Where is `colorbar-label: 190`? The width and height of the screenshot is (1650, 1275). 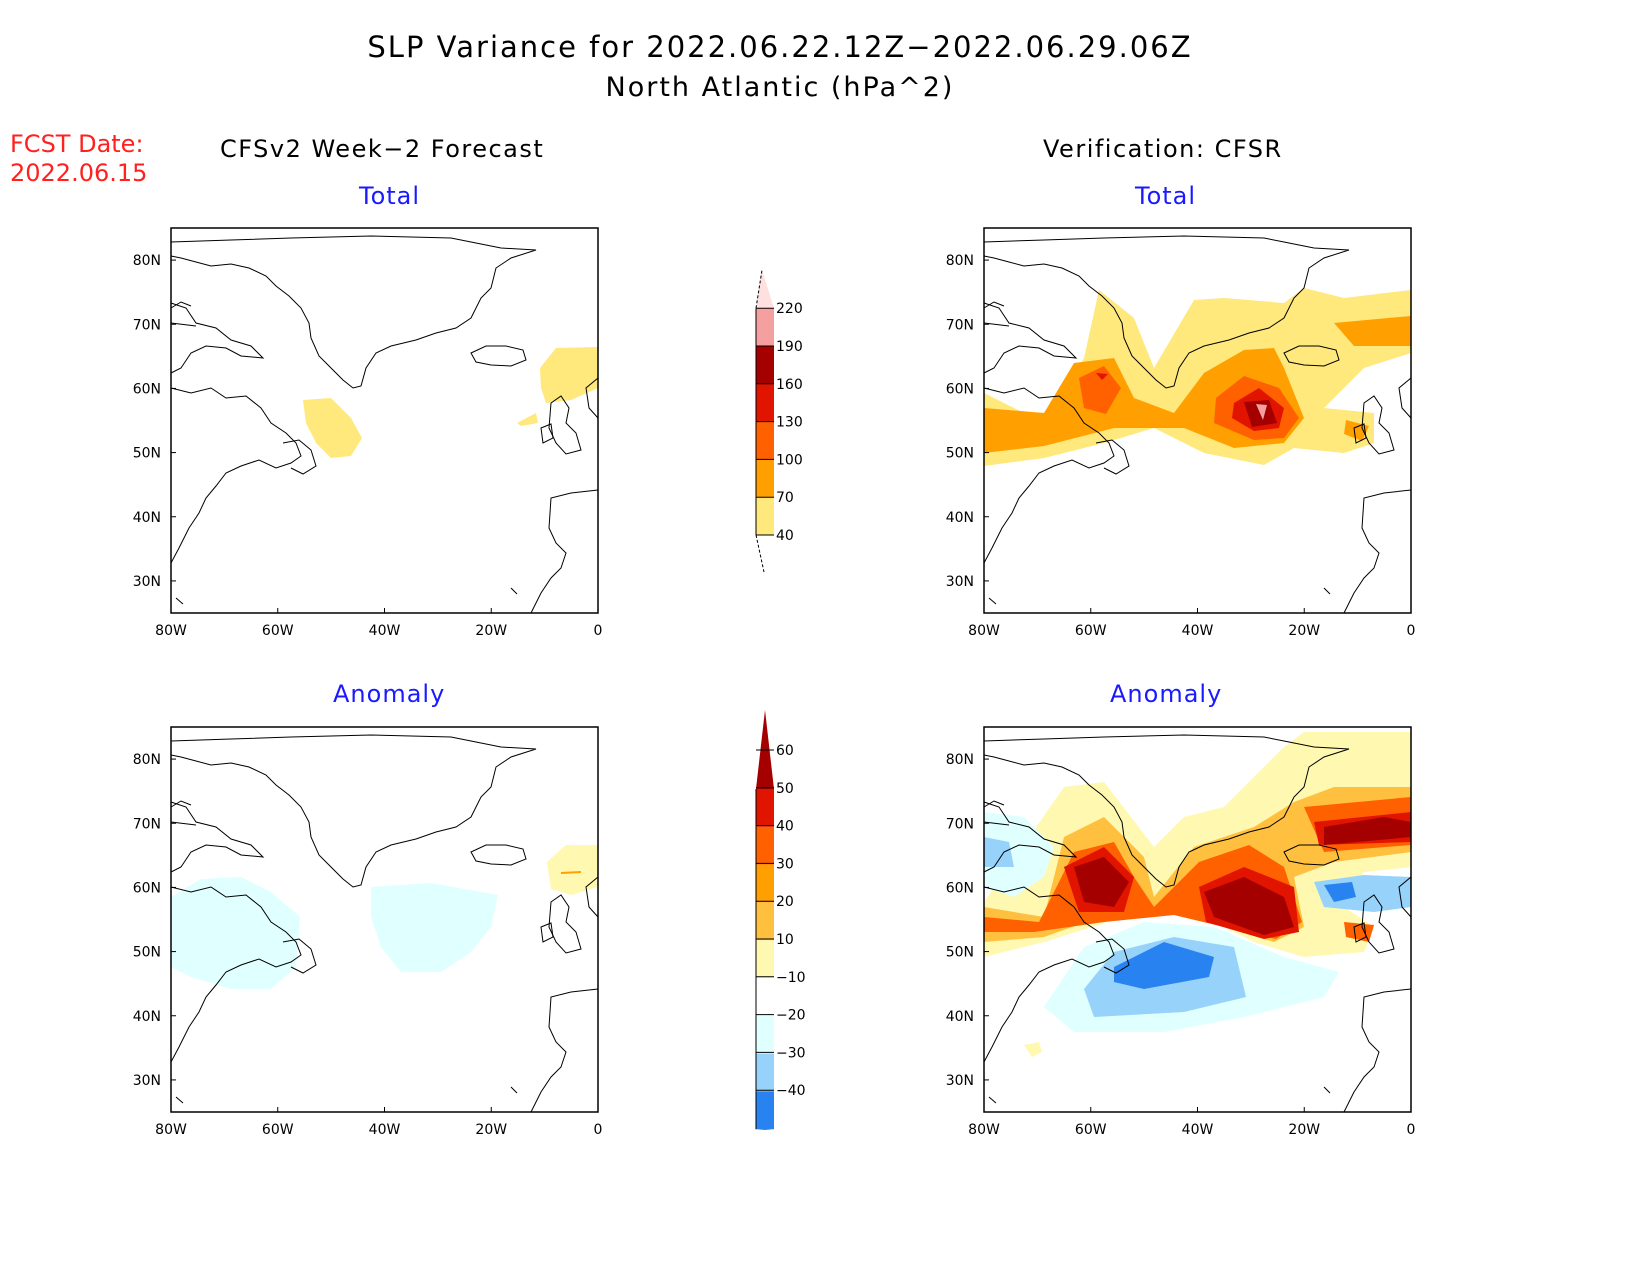 colorbar-label: 190 is located at coordinates (789, 347).